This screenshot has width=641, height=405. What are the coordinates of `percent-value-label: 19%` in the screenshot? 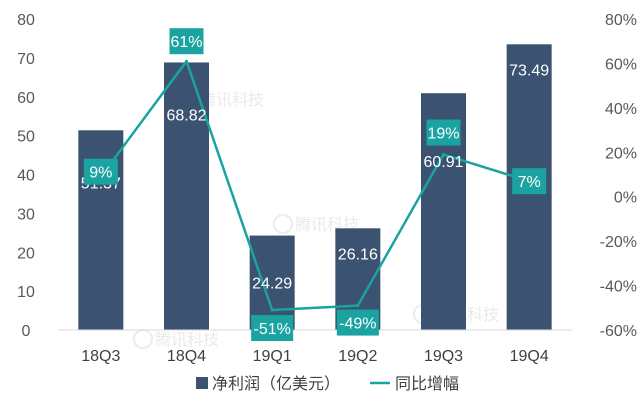 It's located at (443, 134).